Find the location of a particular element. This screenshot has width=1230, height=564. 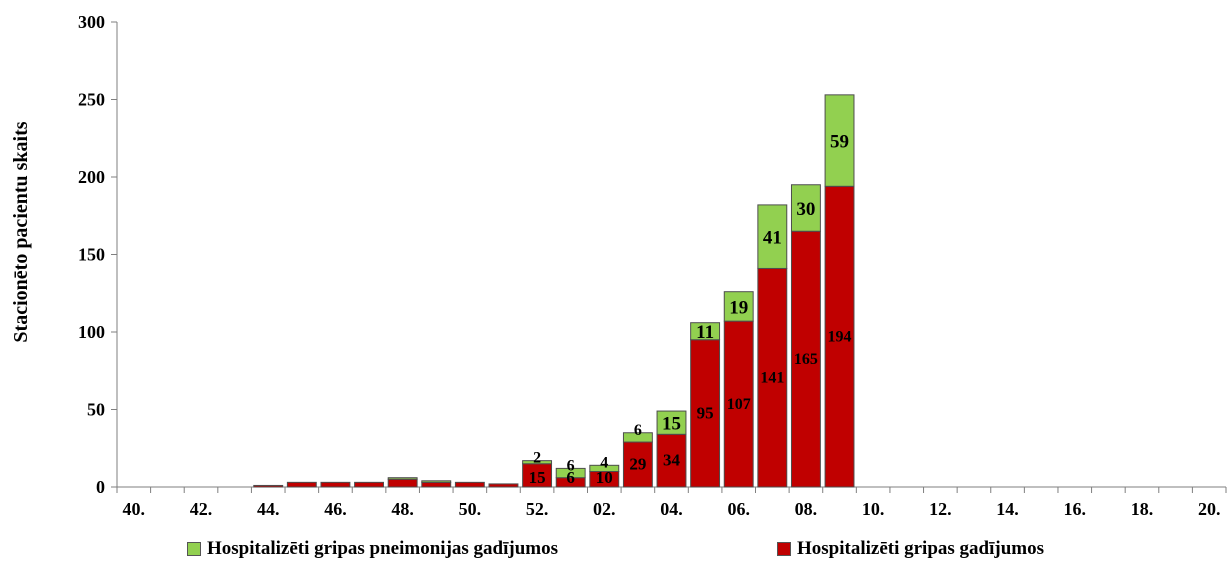

x-tick-label: 02. is located at coordinates (604, 509).